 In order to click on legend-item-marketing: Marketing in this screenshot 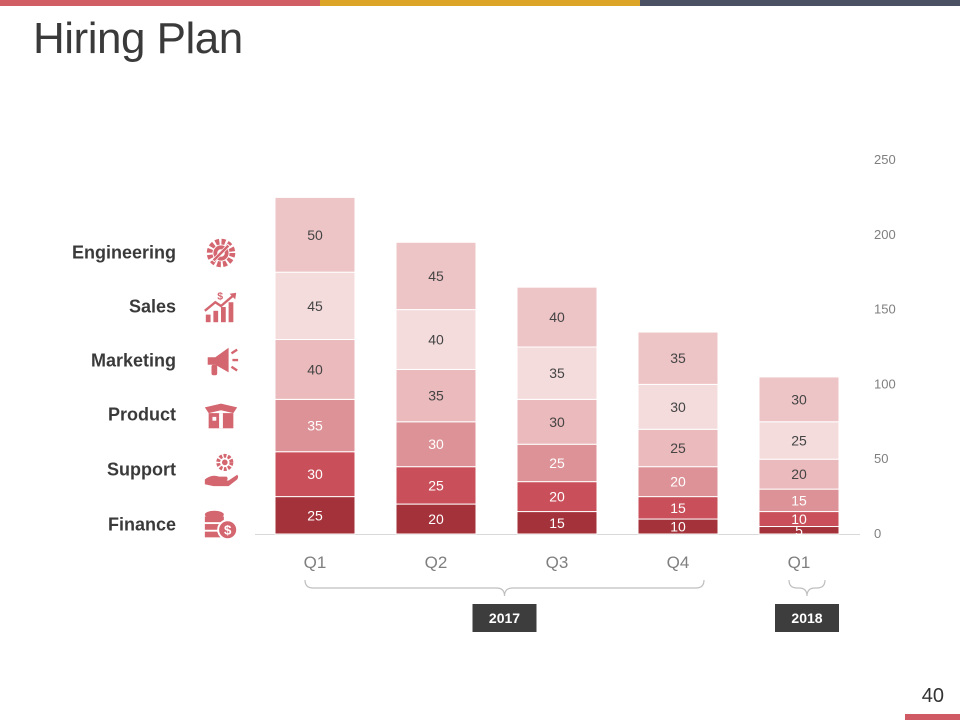, I will do `click(145, 361)`.